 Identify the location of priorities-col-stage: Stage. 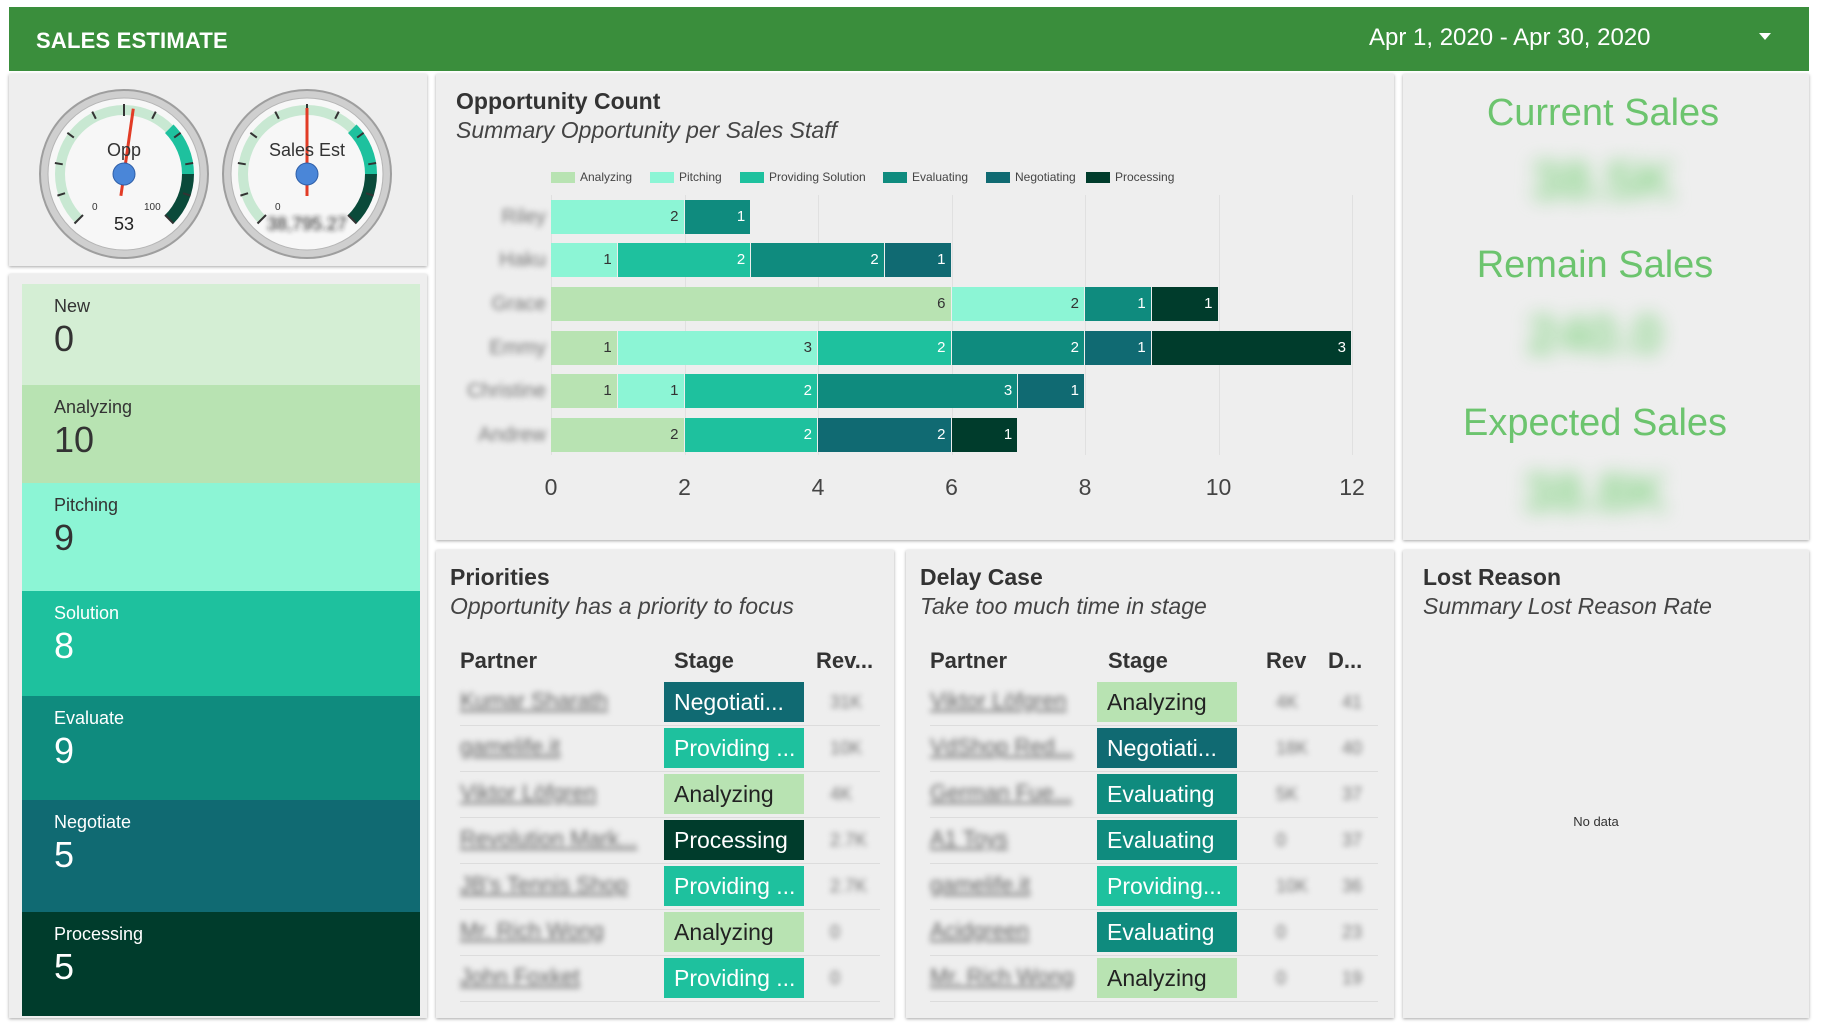
(704, 660).